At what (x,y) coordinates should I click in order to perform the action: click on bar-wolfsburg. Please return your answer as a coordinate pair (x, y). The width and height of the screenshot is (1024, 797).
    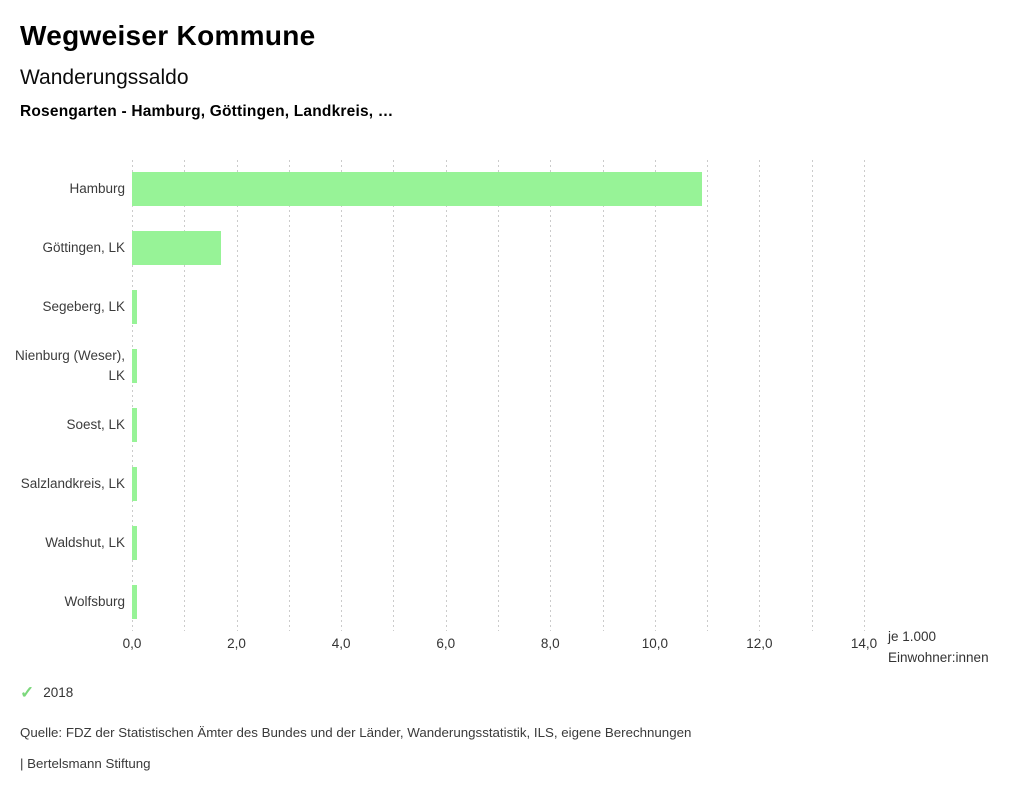
    Looking at the image, I should click on (135, 601).